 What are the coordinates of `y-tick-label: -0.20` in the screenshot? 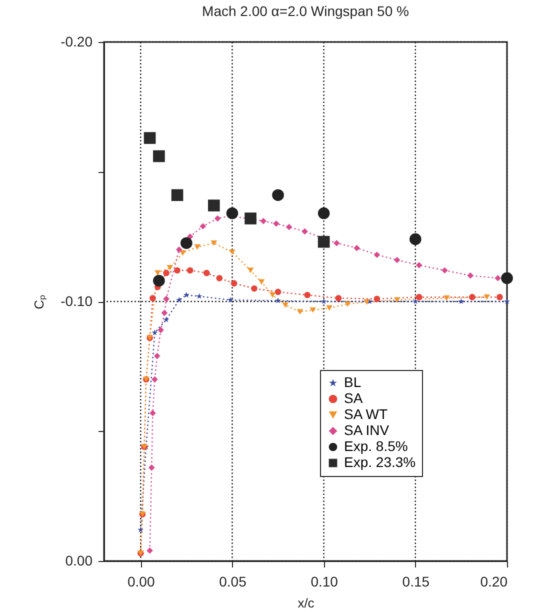 It's located at (76, 42).